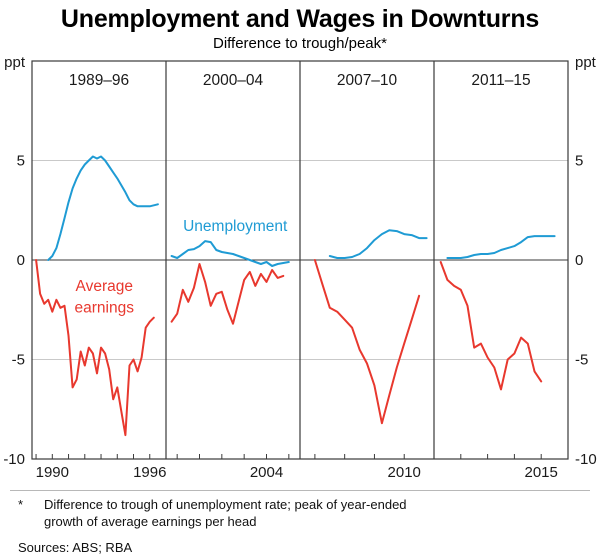  Describe the element at coordinates (75, 547) in the screenshot. I see `sources: Sources: ABS; RBA` at that location.